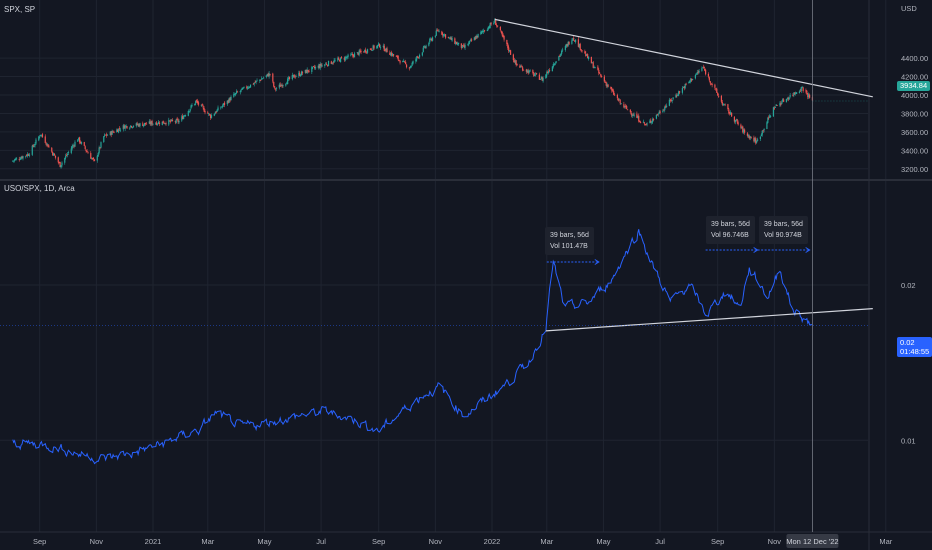 This screenshot has height=550, width=932. Describe the element at coordinates (683, 58) in the screenshot. I see `spx-resistance-trendline` at that location.